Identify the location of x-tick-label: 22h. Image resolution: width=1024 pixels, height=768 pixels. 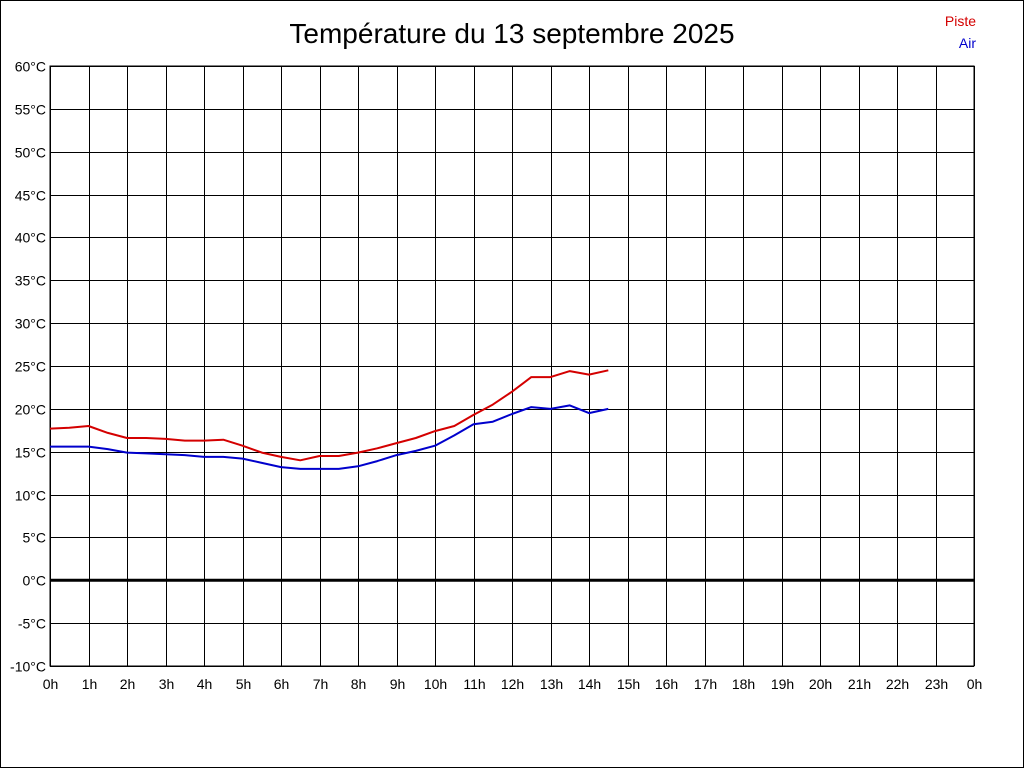
(897, 684).